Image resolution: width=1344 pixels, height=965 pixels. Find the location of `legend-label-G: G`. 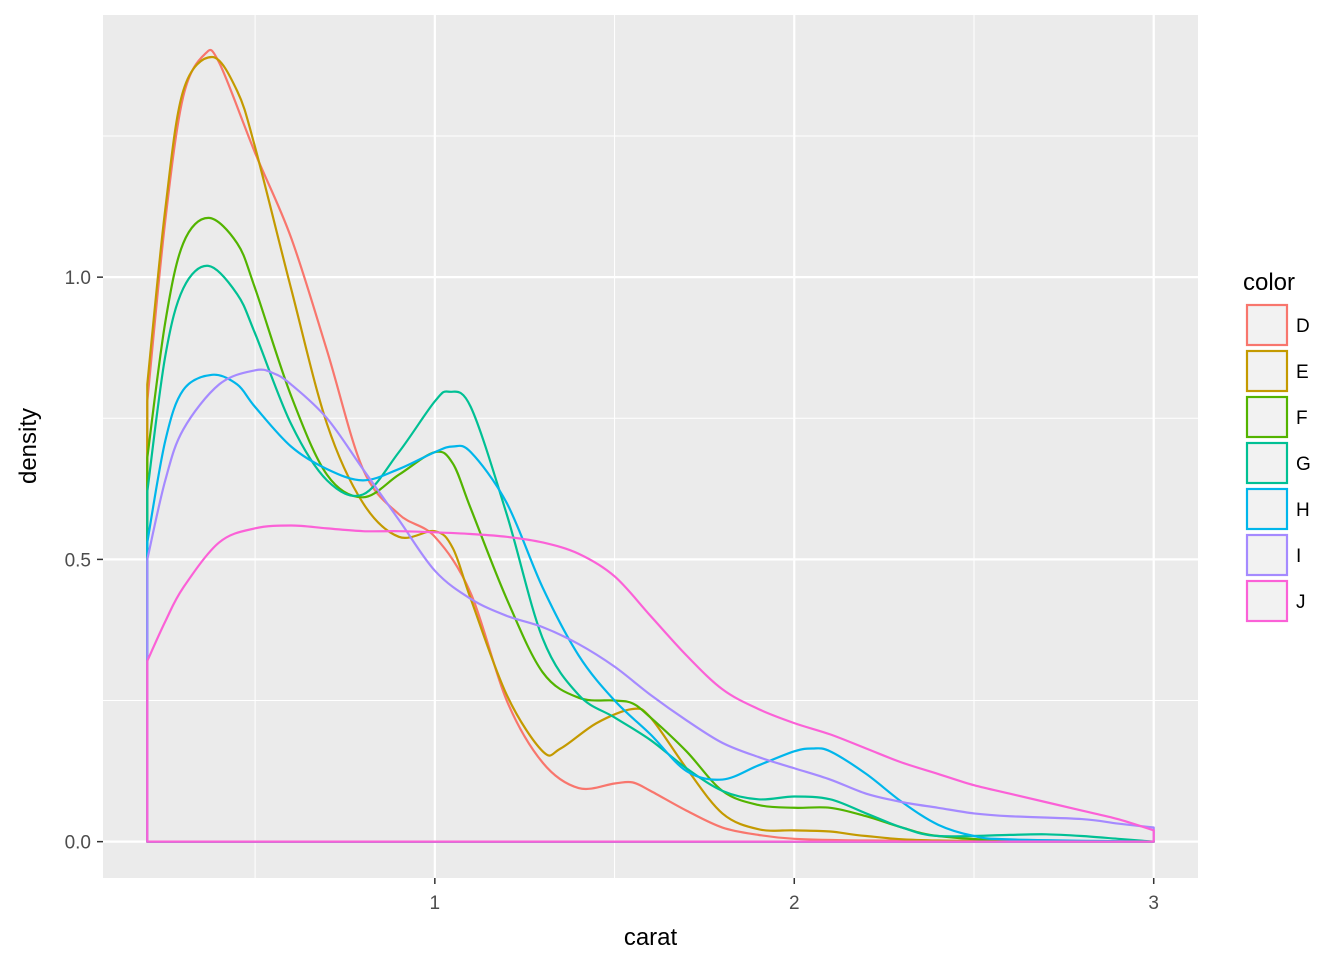

legend-label-G: G is located at coordinates (1303, 464).